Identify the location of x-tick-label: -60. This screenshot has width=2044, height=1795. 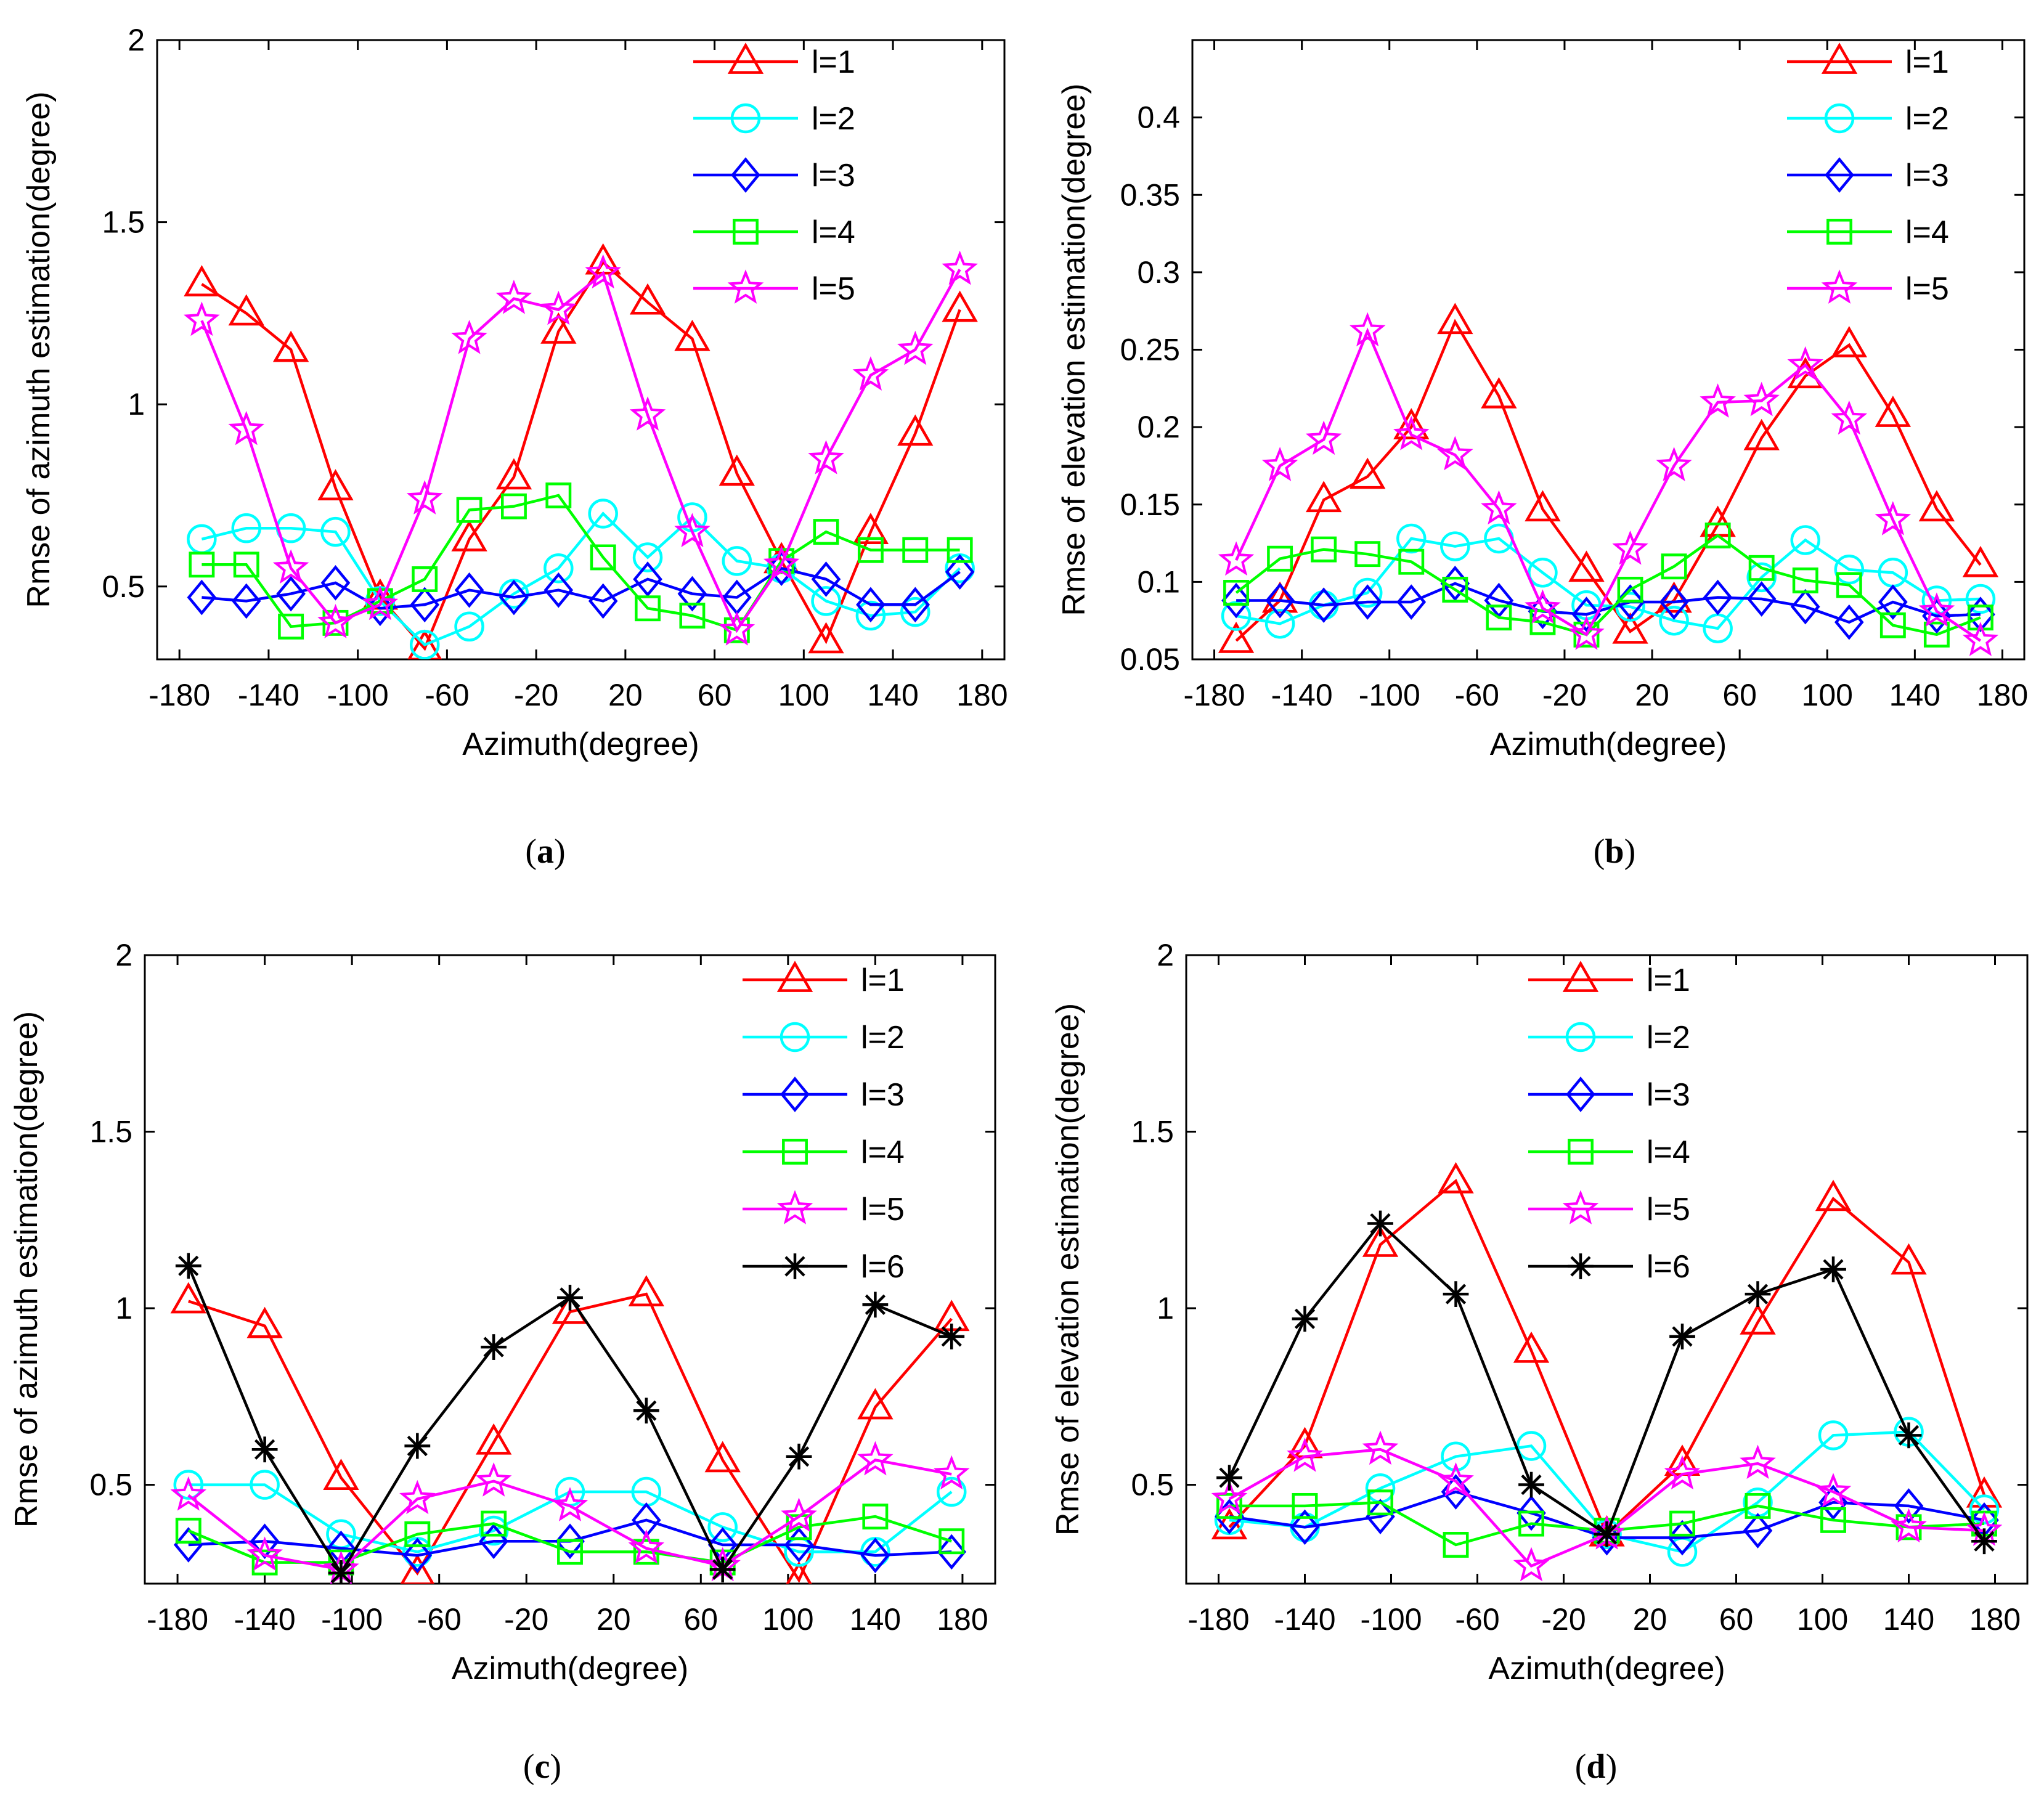
(439, 1620).